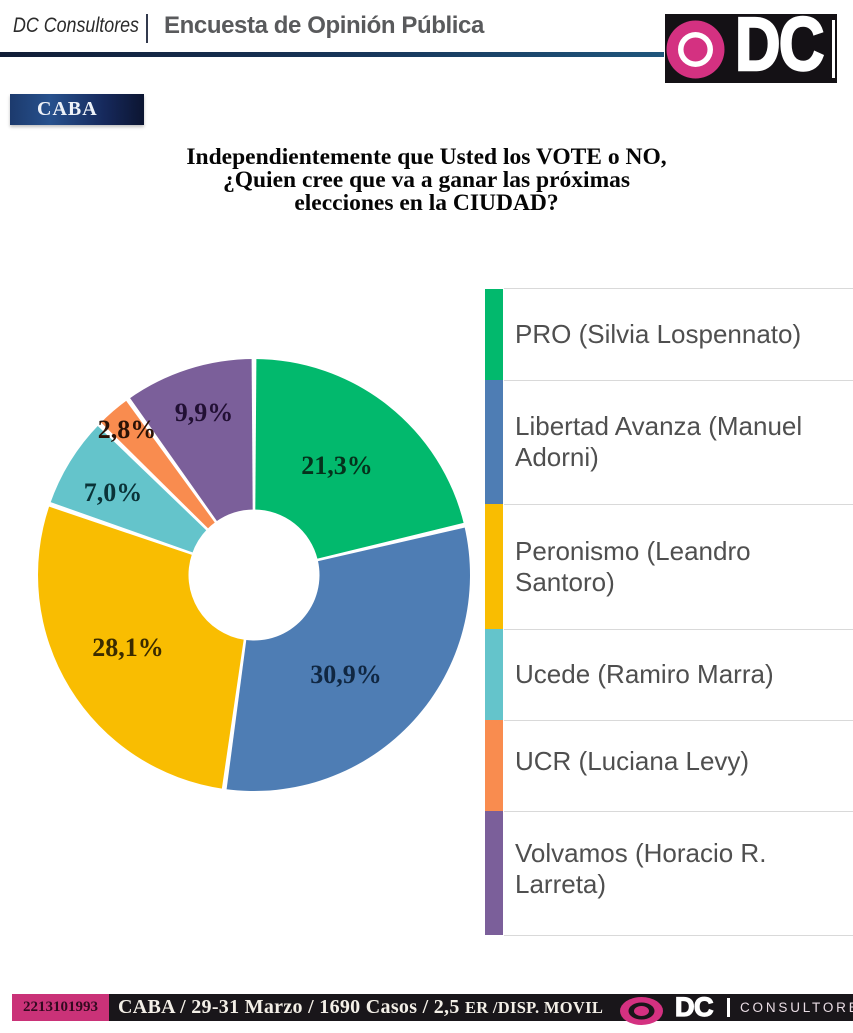 The width and height of the screenshot is (853, 1033). What do you see at coordinates (337, 465) in the screenshot?
I see `svg-text: 21,3%` at bounding box center [337, 465].